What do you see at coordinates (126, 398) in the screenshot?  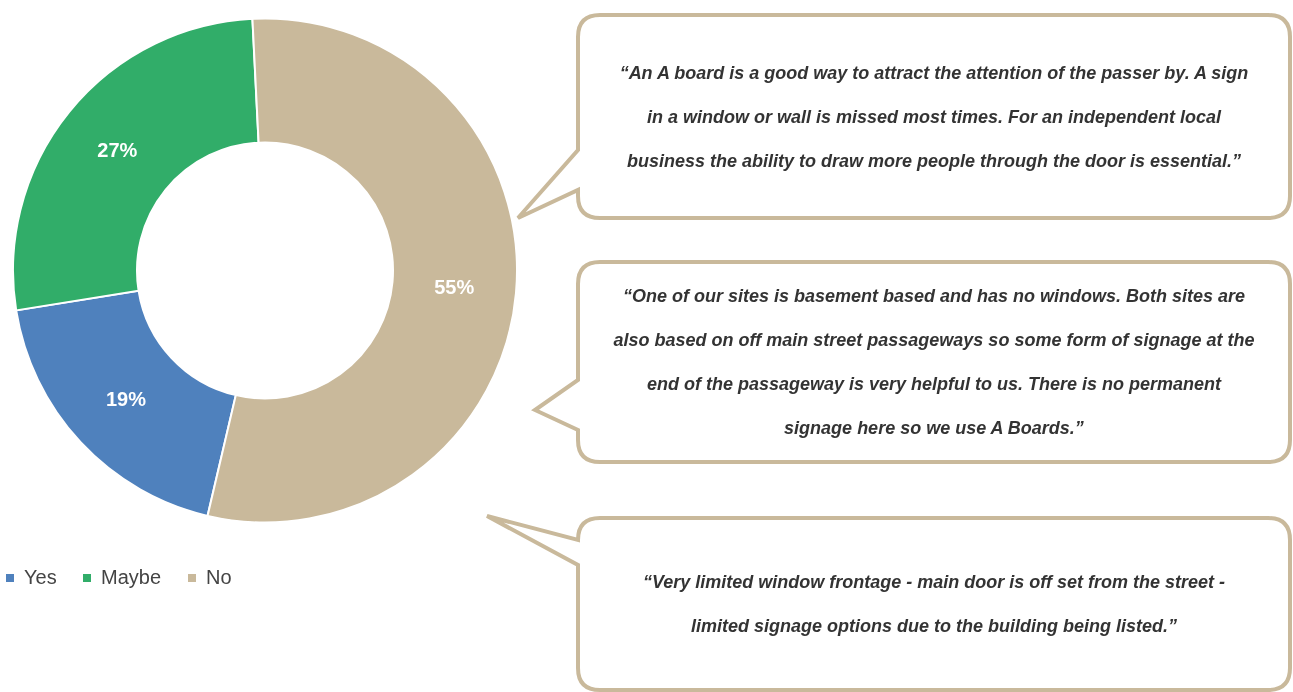 I see `data-label: 19%` at bounding box center [126, 398].